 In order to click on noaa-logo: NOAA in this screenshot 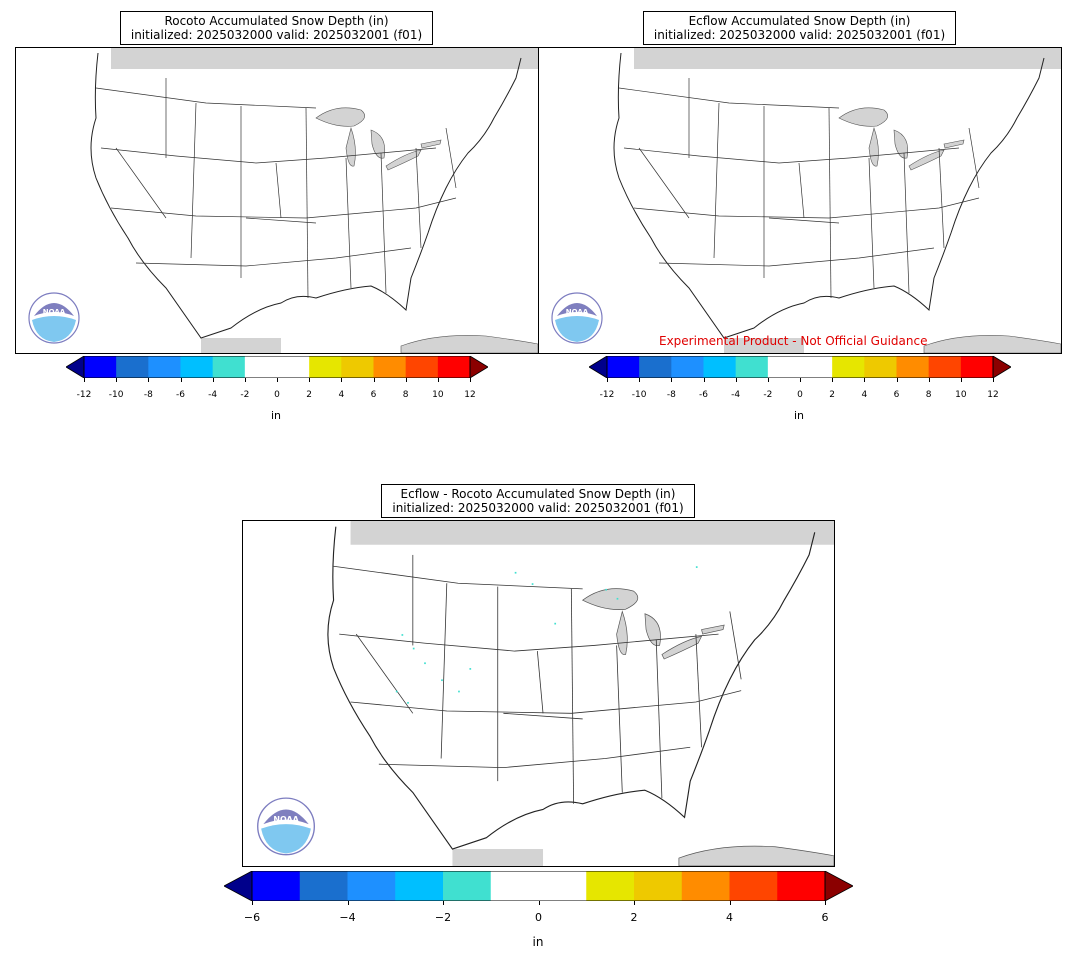, I will do `click(577, 318)`.